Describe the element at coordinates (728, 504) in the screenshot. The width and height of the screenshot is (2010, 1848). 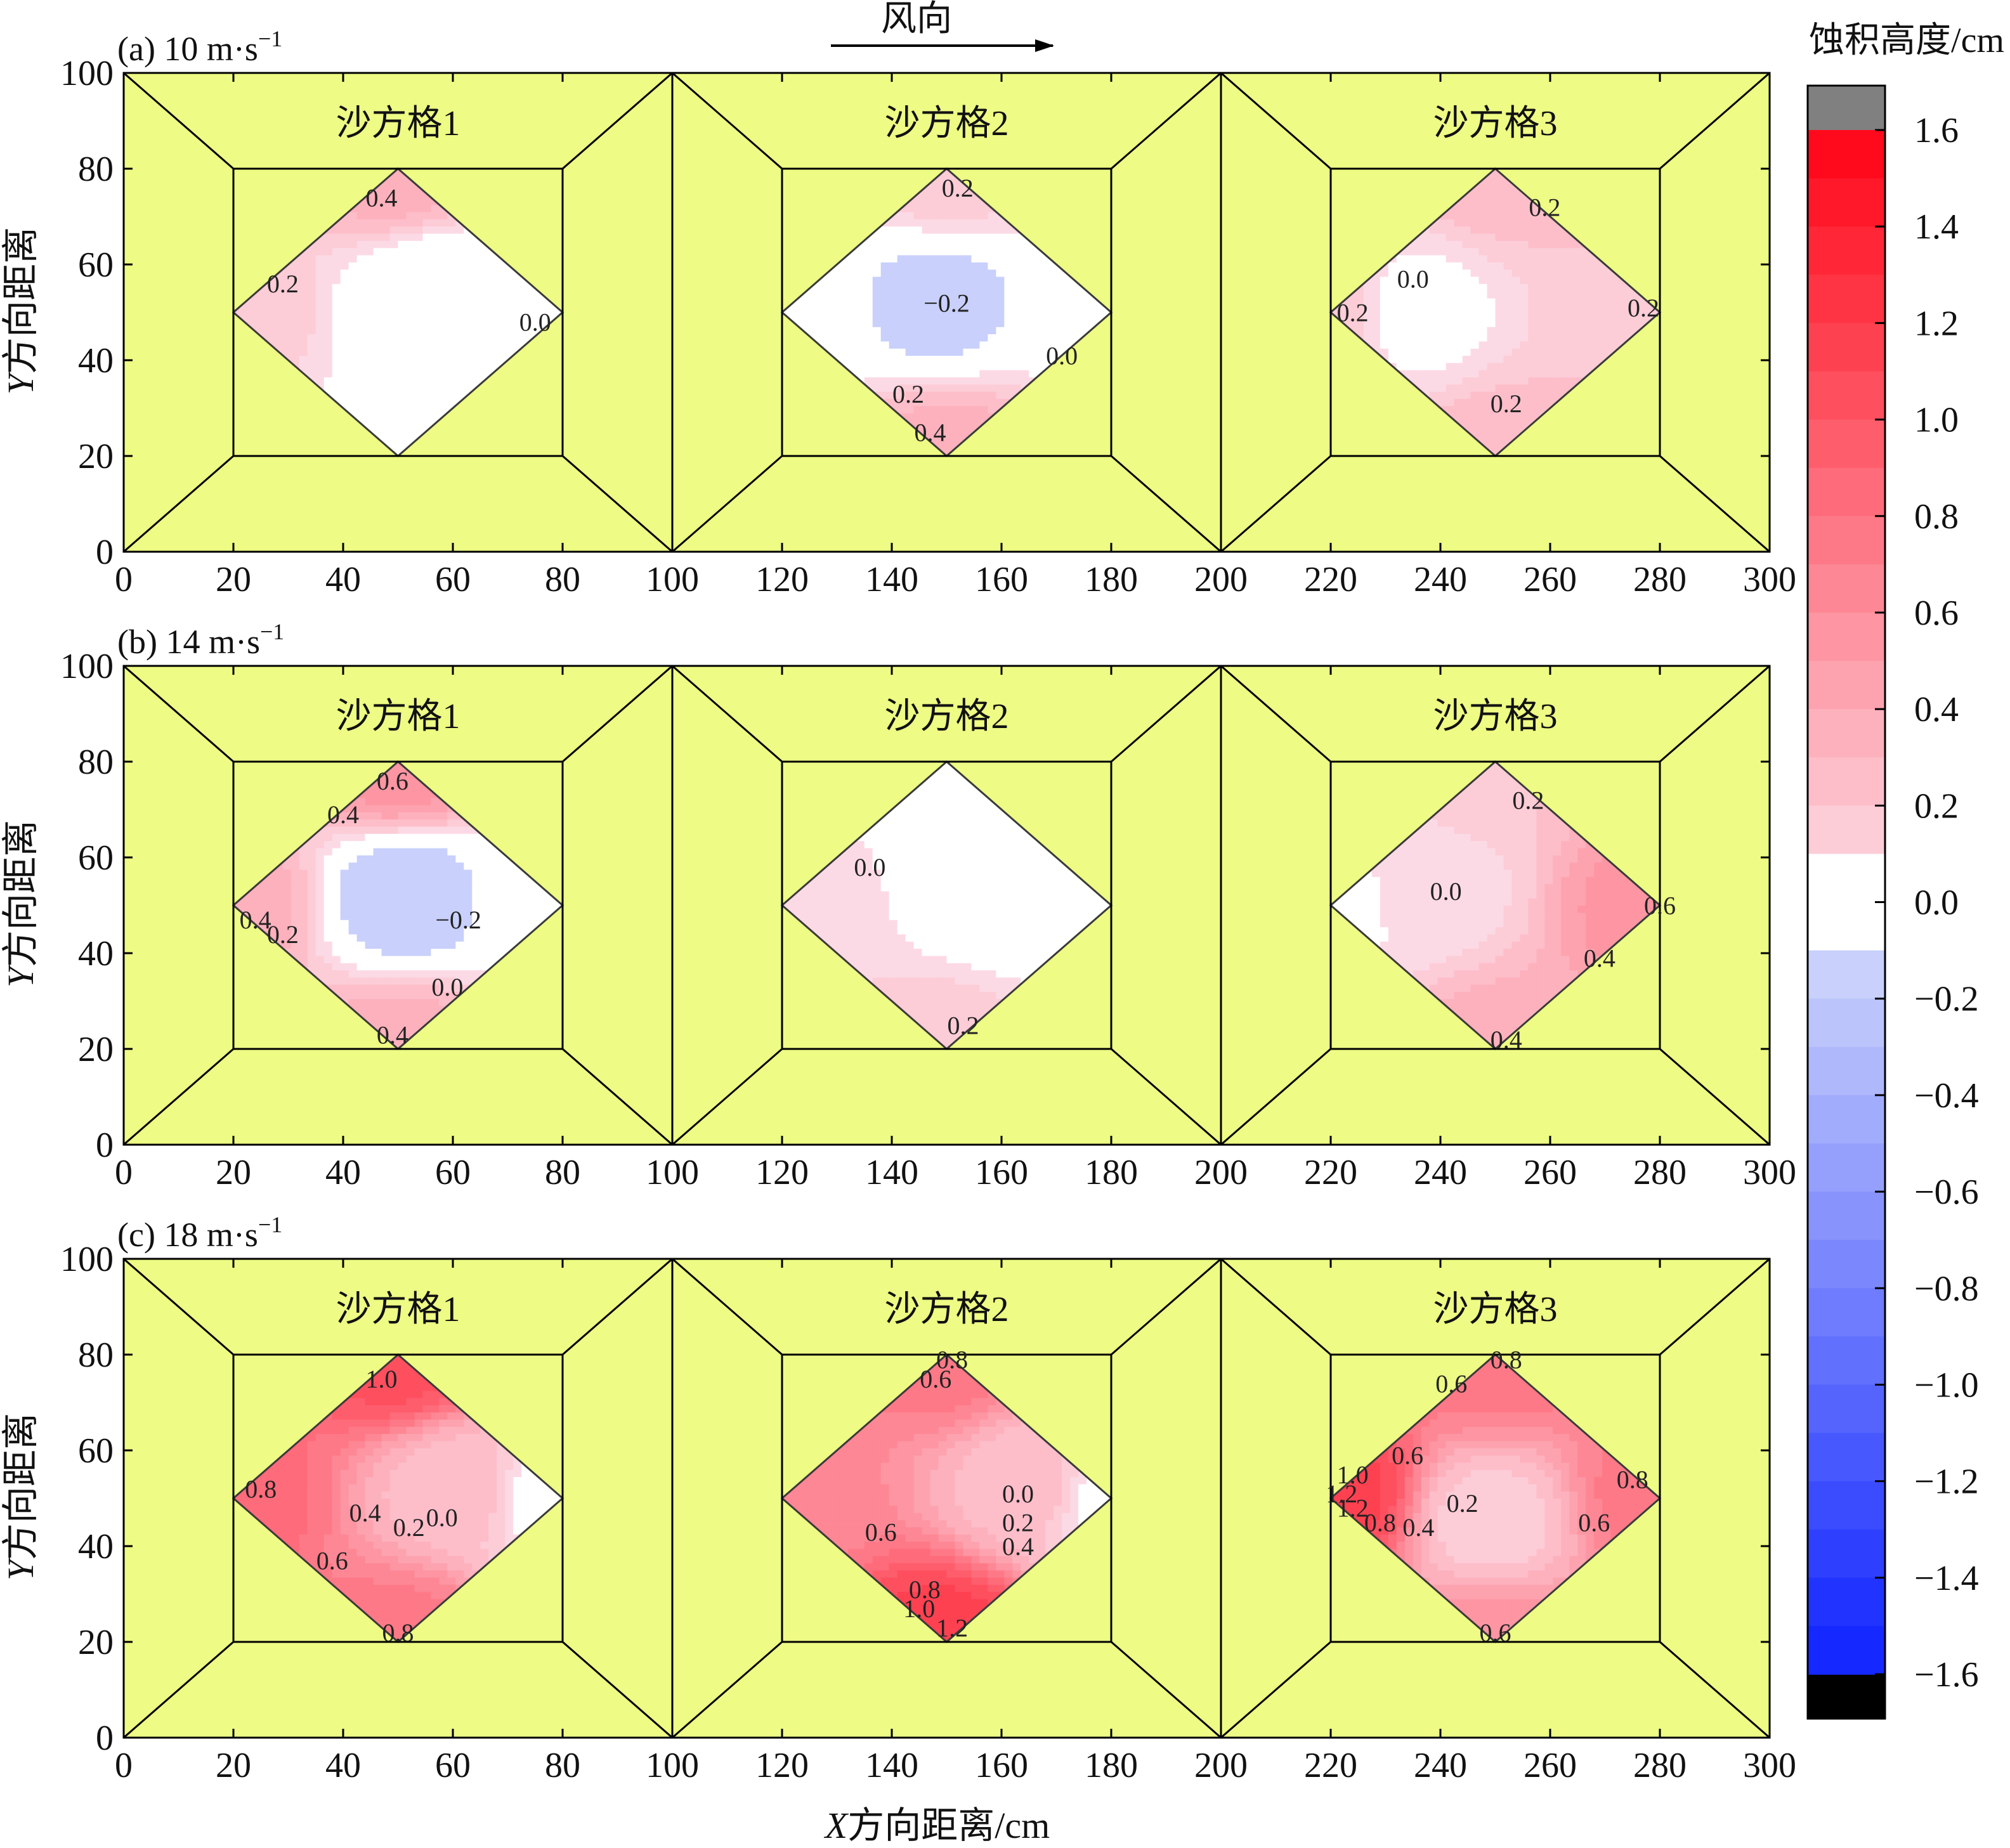
I see `grid-diagonal` at that location.